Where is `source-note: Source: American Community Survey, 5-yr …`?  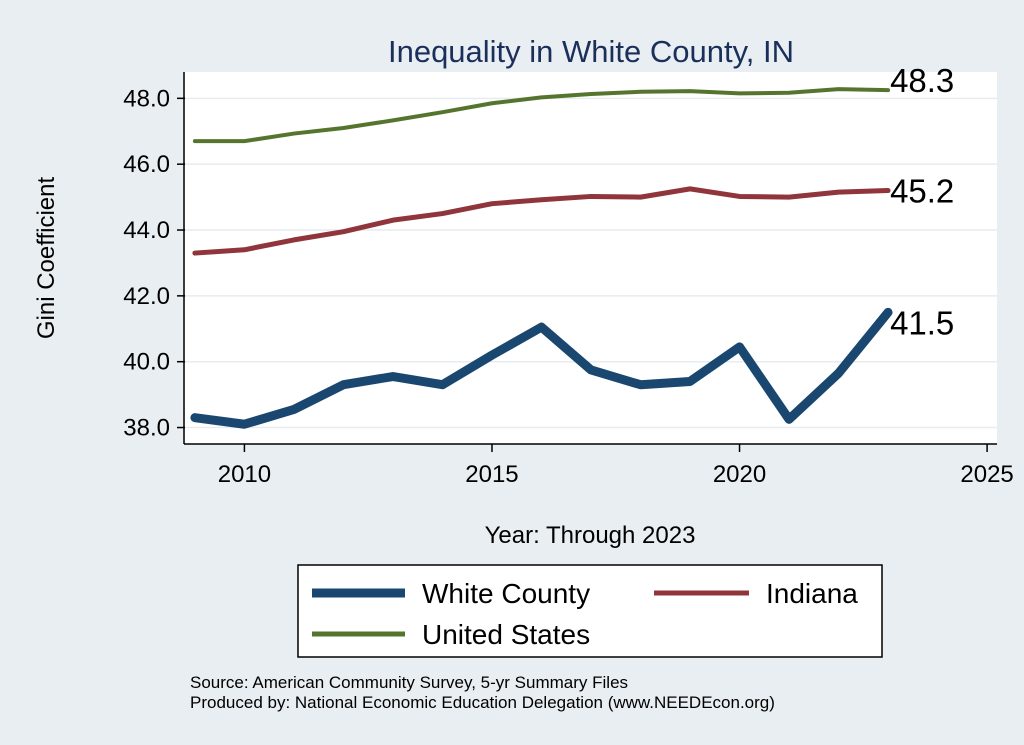 source-note: Source: American Community Survey, 5-yr … is located at coordinates (409, 682).